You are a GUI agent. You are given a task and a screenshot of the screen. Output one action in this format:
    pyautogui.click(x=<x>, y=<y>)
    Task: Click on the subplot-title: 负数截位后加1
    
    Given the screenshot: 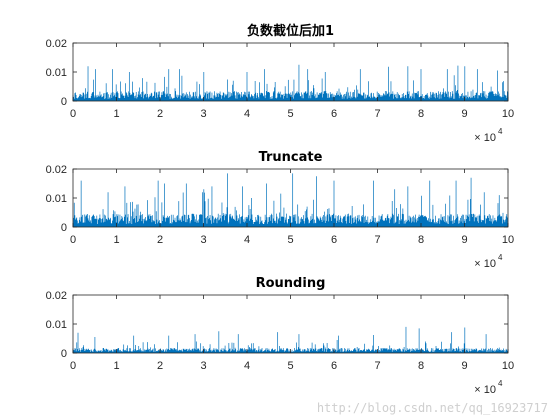 What is the action you would take?
    pyautogui.click(x=290, y=31)
    